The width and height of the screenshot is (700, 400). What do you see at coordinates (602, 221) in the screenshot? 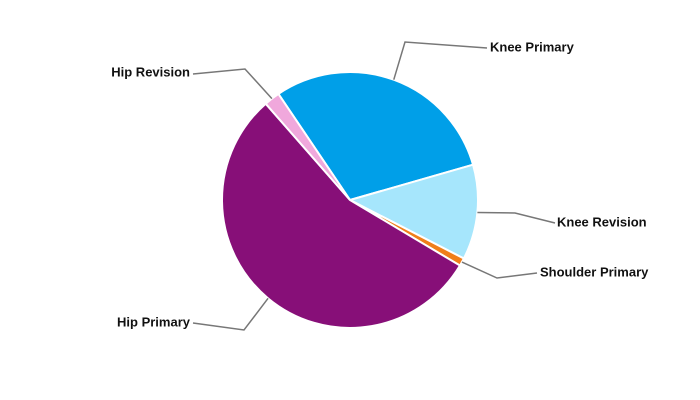
I see `slice-label: Knee Revision` at bounding box center [602, 221].